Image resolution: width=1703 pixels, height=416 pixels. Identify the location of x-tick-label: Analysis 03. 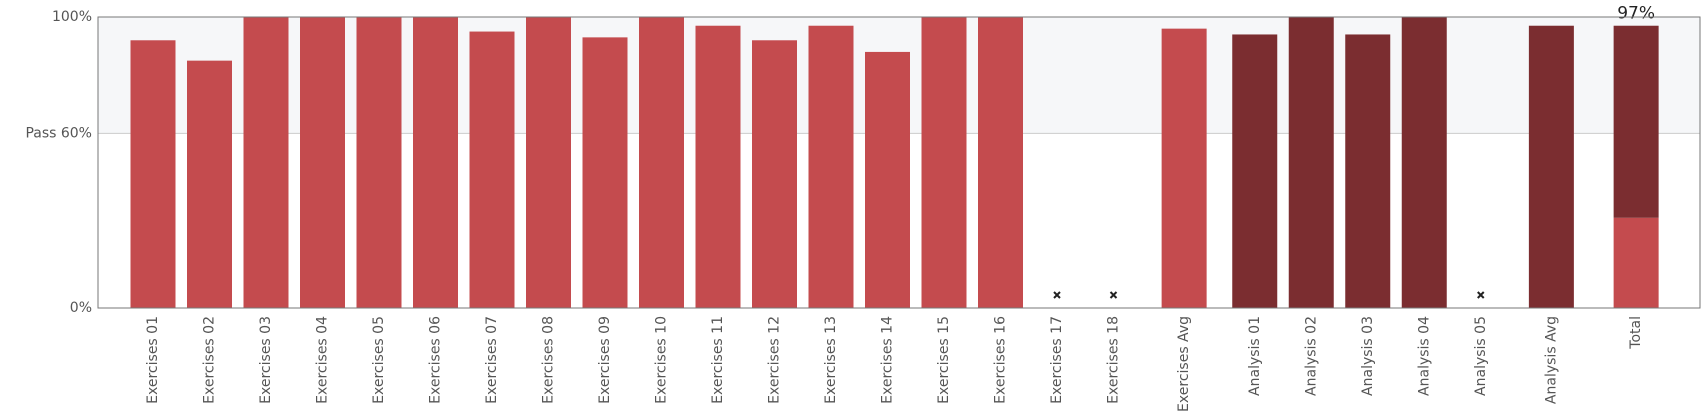
(1368, 356).